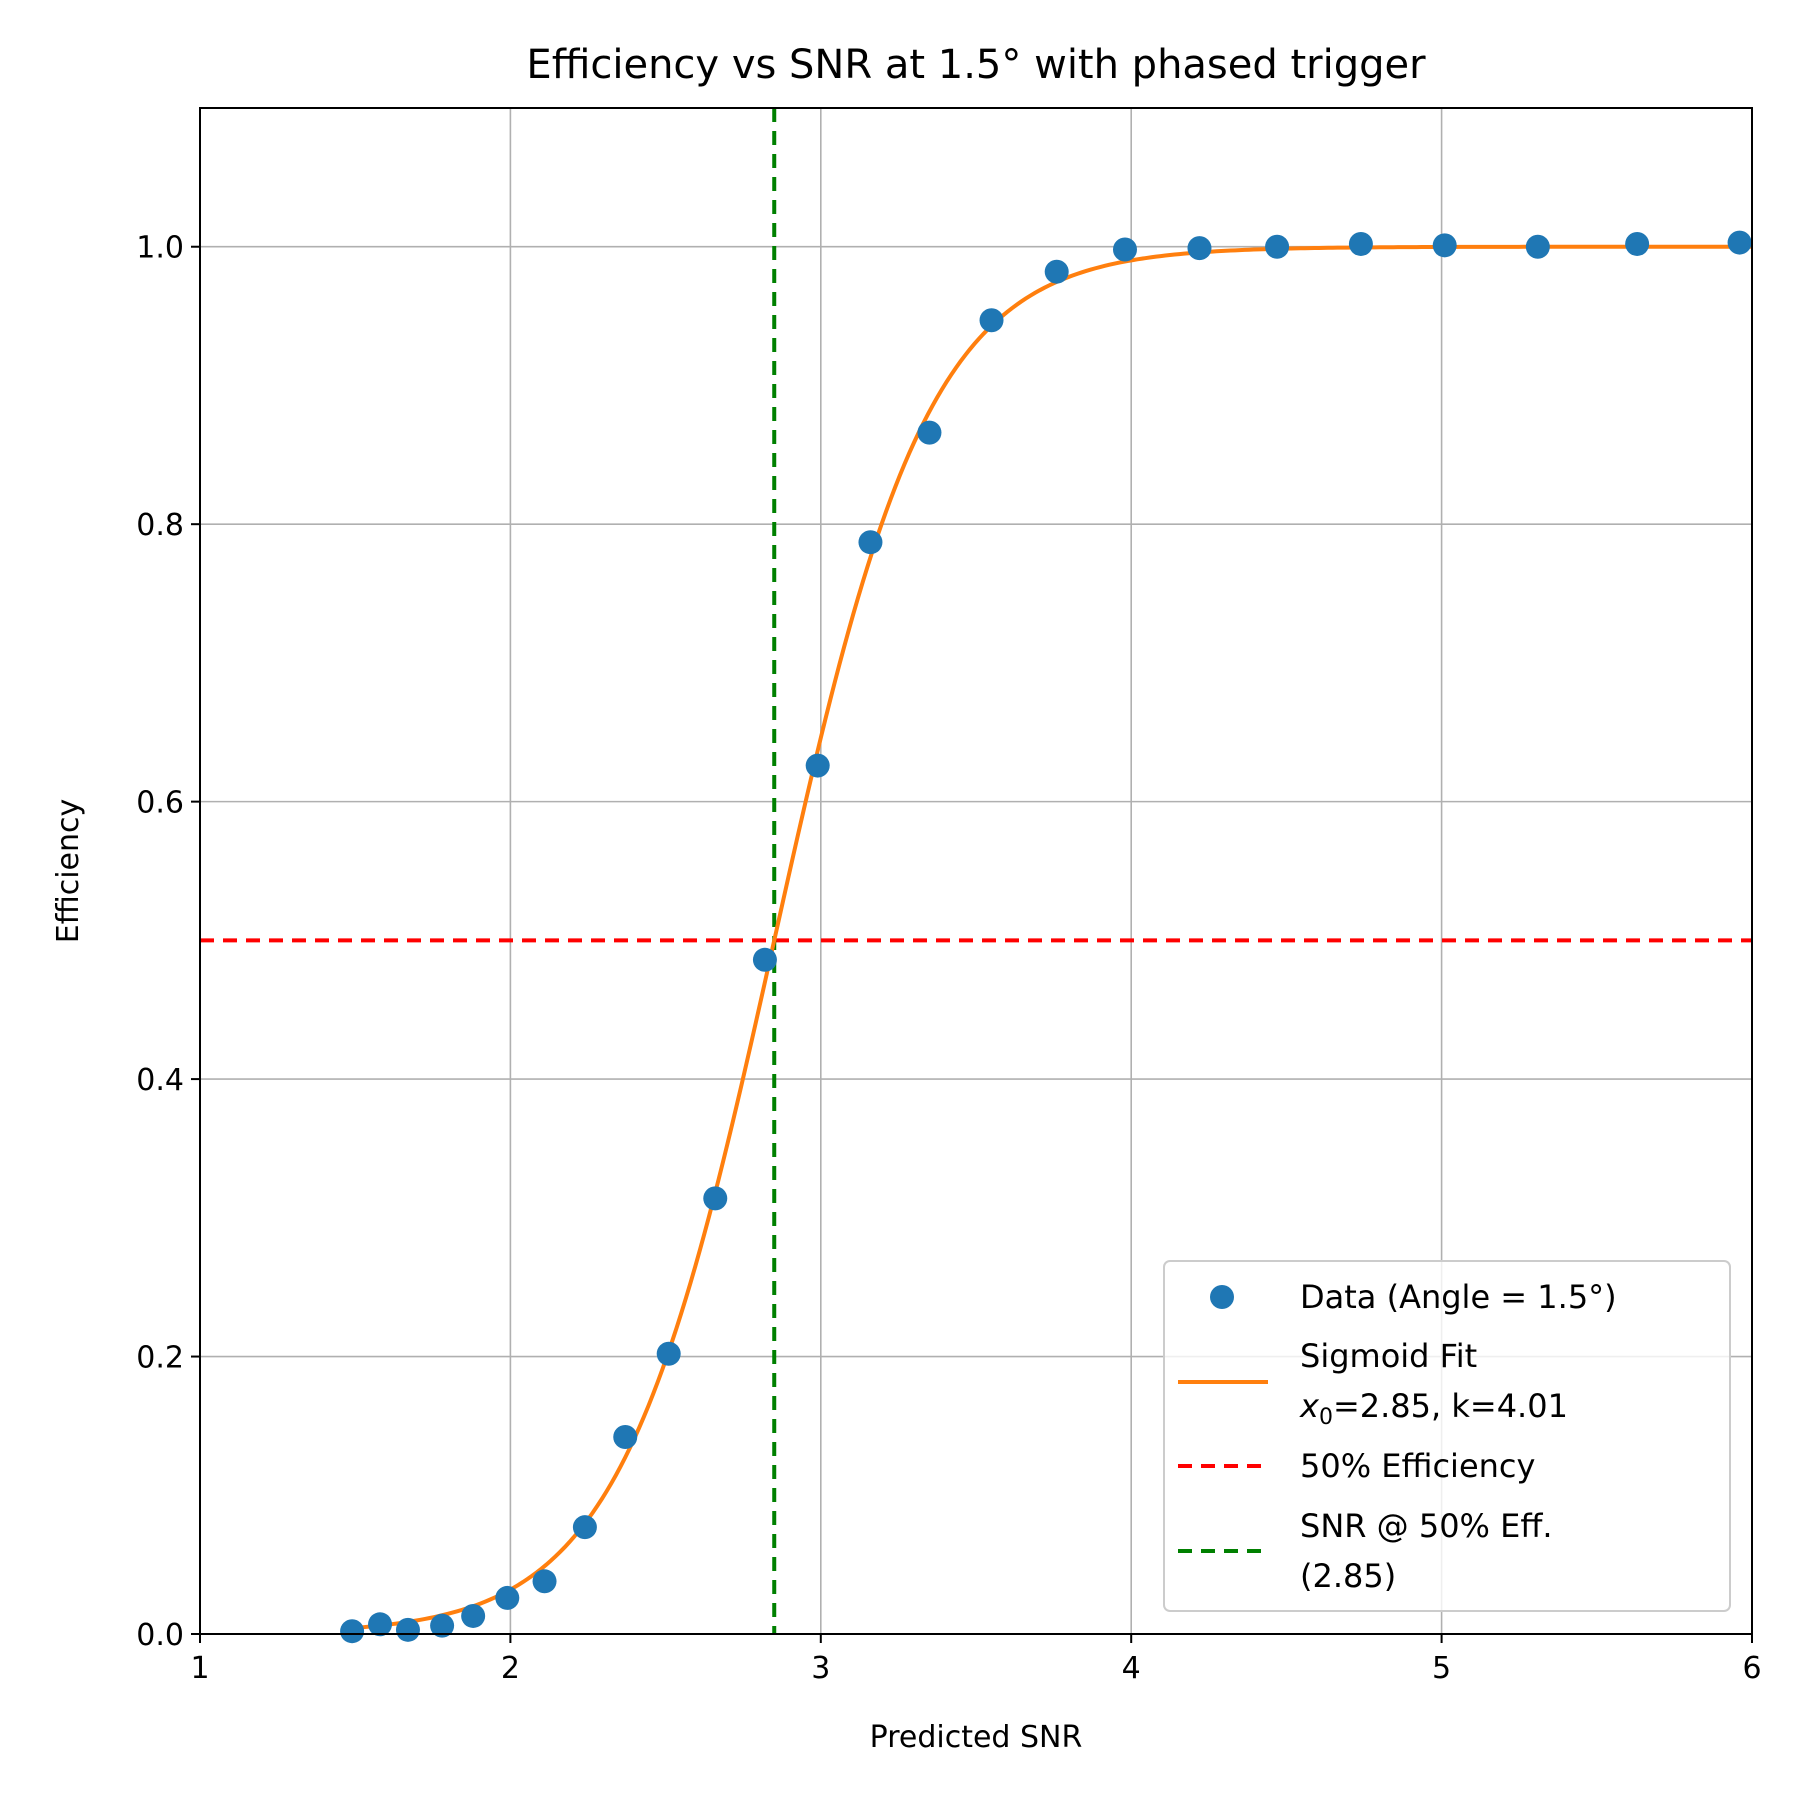 The image size is (1800, 1800). What do you see at coordinates (68, 871) in the screenshot?
I see `y-axis-label: Efficiency` at bounding box center [68, 871].